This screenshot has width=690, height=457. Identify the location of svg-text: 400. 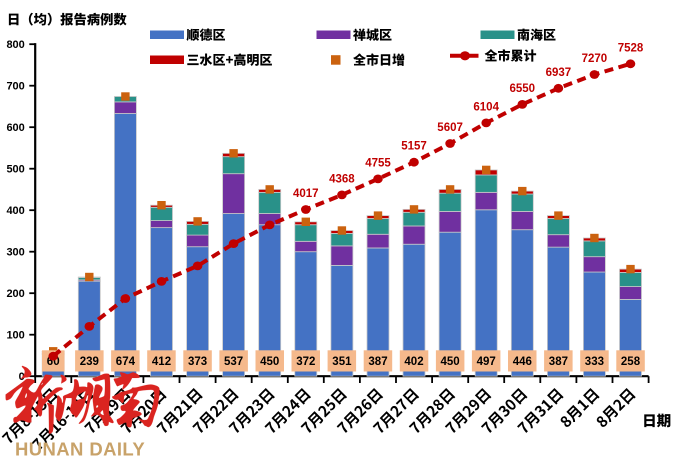
(15, 211).